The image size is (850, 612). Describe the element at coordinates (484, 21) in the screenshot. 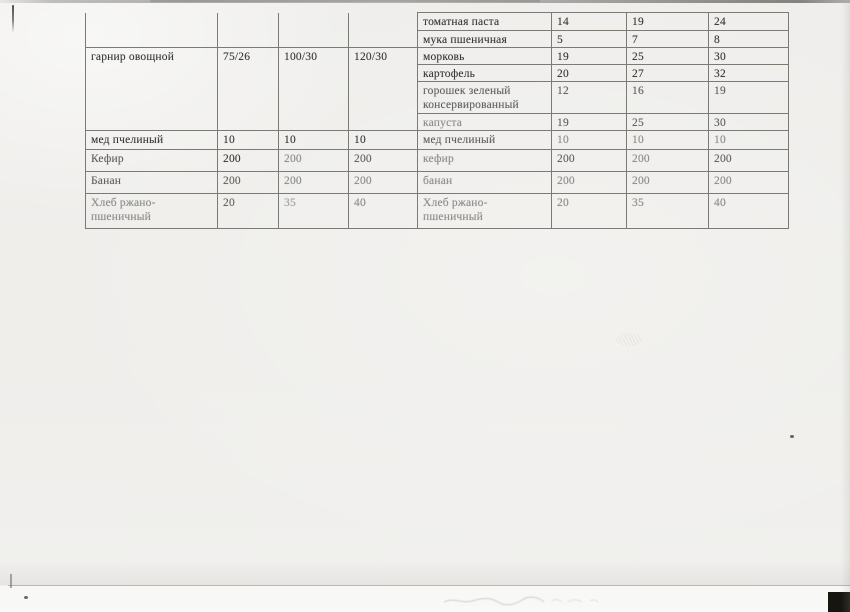

I see `product-name-cell: томатная паста` at that location.